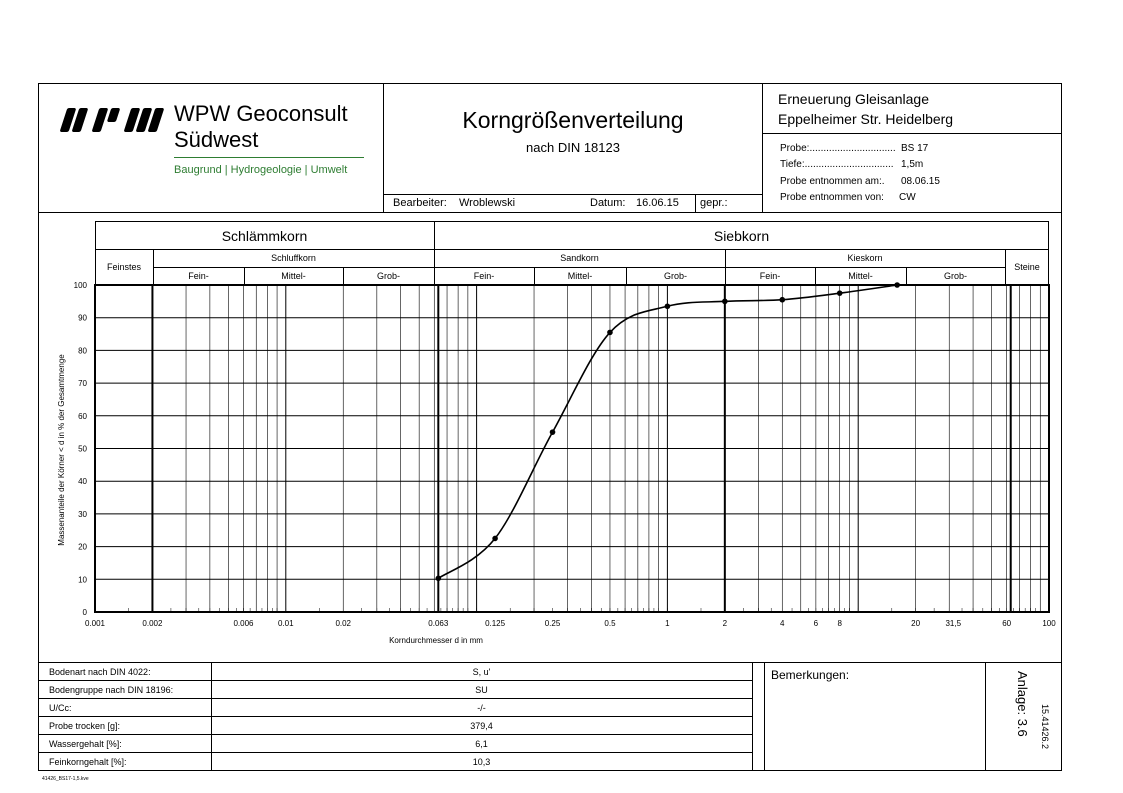  I want to click on sand-grob-label: Grob-, so click(675, 276).